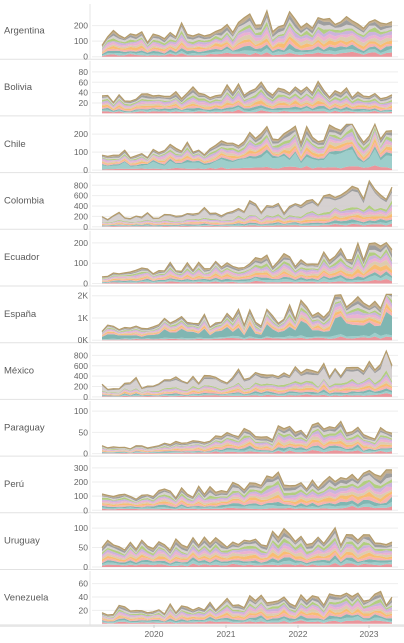 The height and width of the screenshot is (643, 404). What do you see at coordinates (154, 634) in the screenshot?
I see `x-tick-label: 2020` at bounding box center [154, 634].